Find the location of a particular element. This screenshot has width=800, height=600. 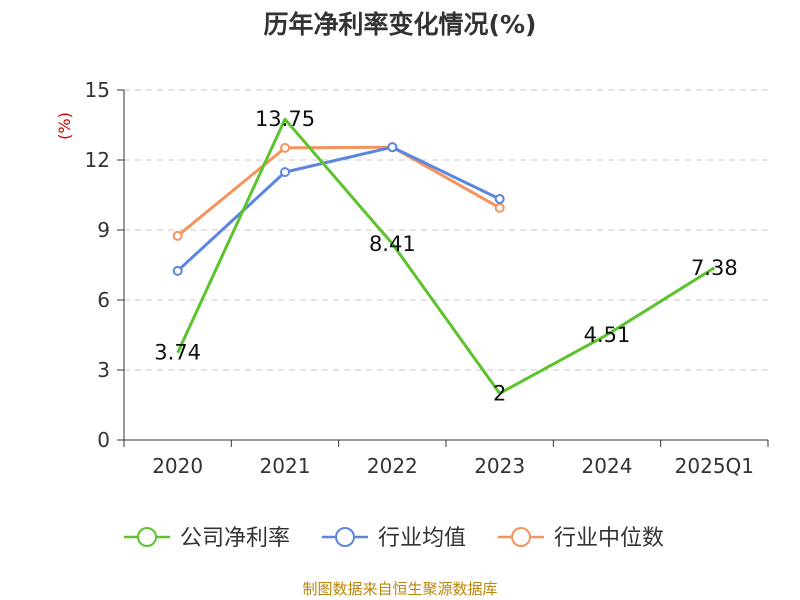

y-tick-label: 3 is located at coordinates (103, 370).